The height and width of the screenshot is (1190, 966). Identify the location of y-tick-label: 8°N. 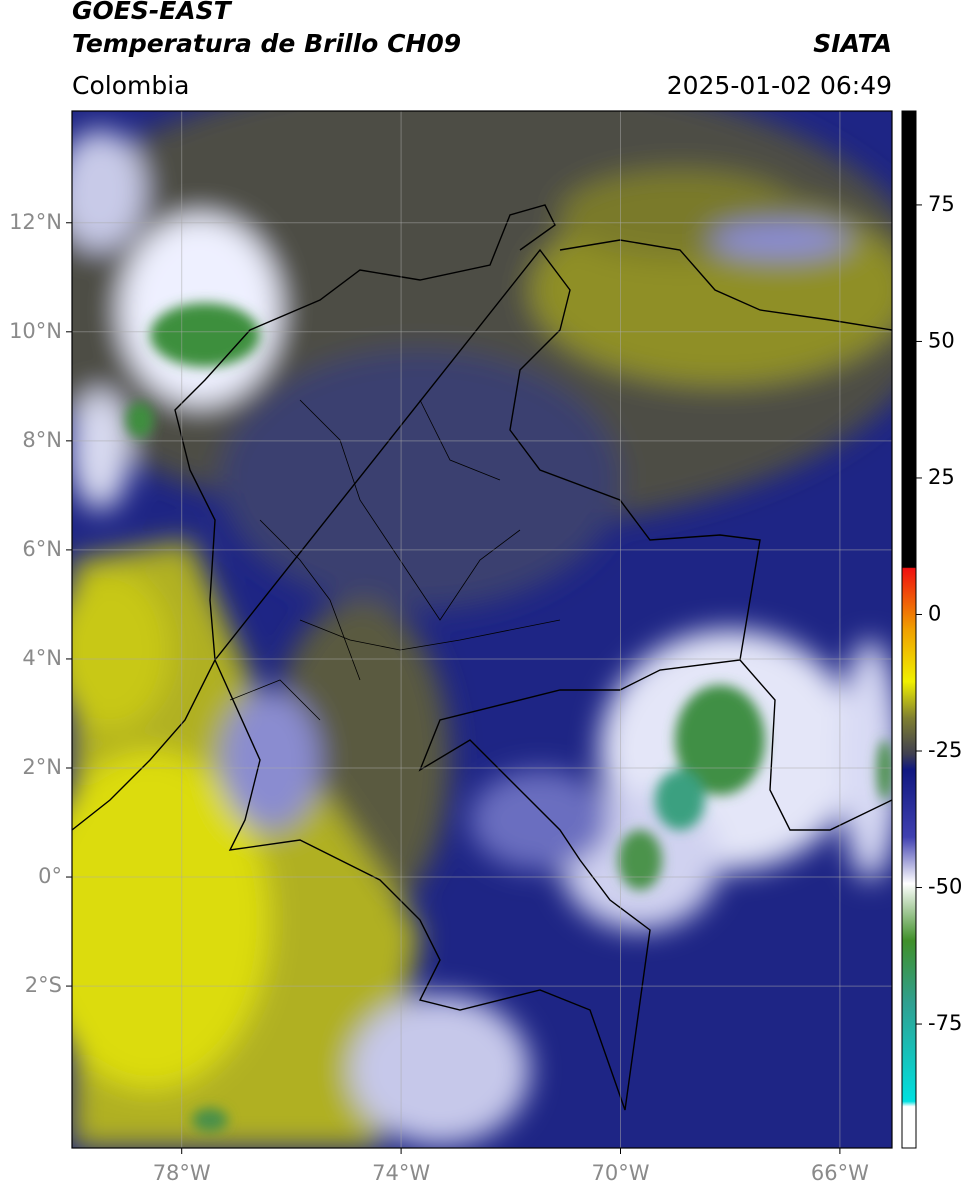
(42, 440).